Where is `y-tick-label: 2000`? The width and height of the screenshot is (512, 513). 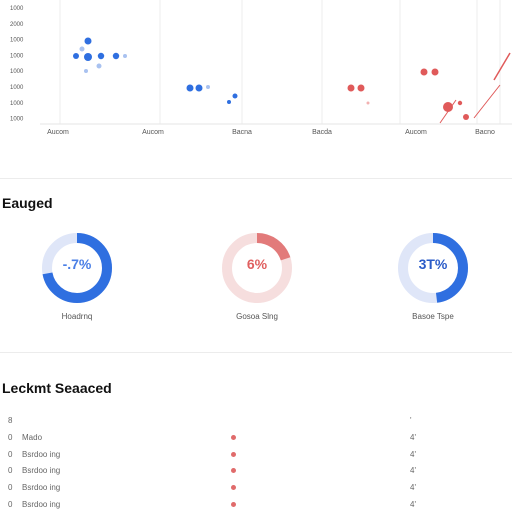 y-tick-label: 2000 is located at coordinates (17, 25).